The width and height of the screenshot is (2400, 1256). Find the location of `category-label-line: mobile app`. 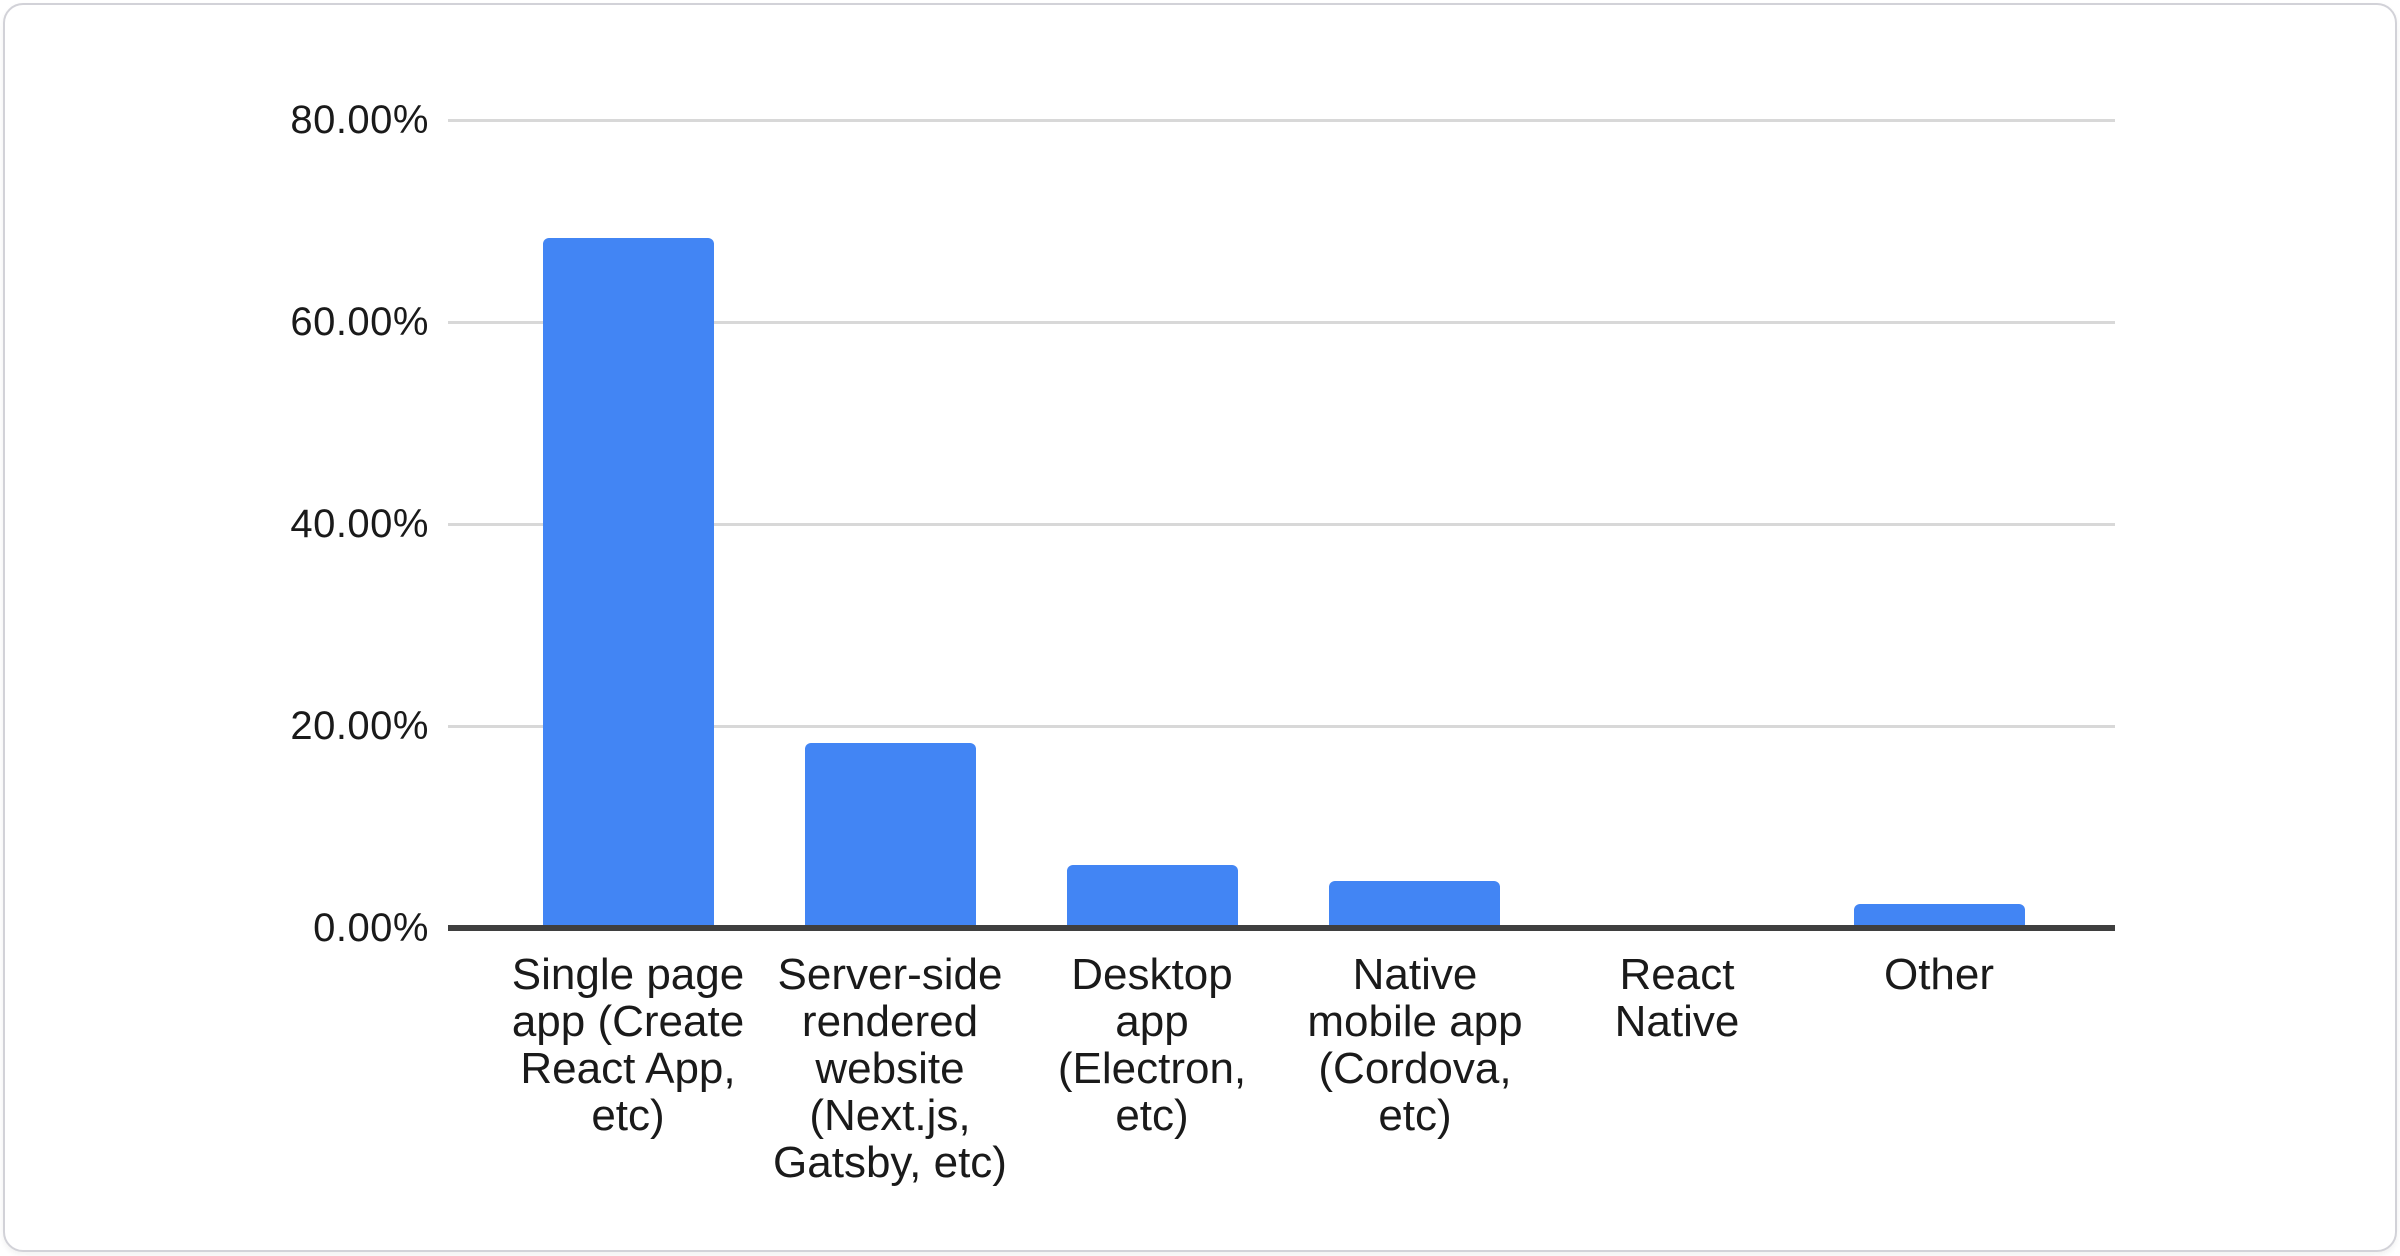

category-label-line: mobile app is located at coordinates (1415, 1021).